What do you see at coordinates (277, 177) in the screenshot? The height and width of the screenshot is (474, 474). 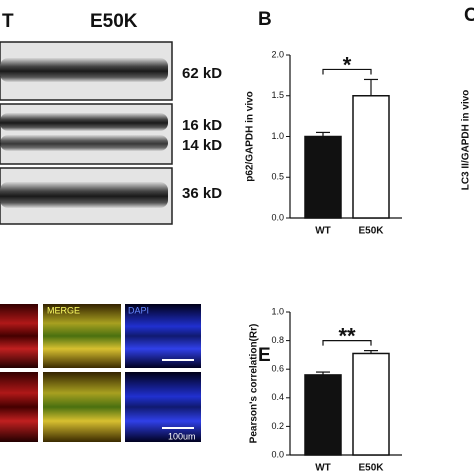 I see `y-tick-label: 0.5` at bounding box center [277, 177].